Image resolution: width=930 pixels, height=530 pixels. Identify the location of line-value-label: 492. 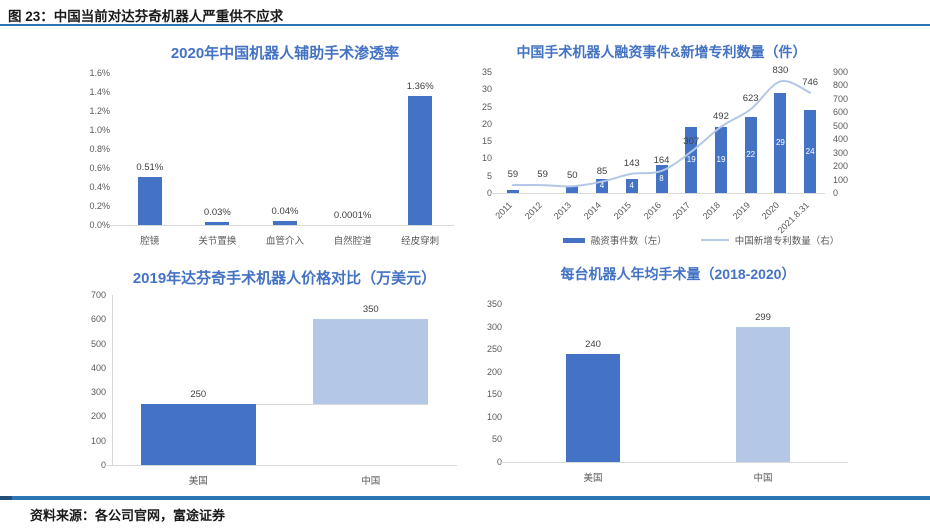
(721, 116).